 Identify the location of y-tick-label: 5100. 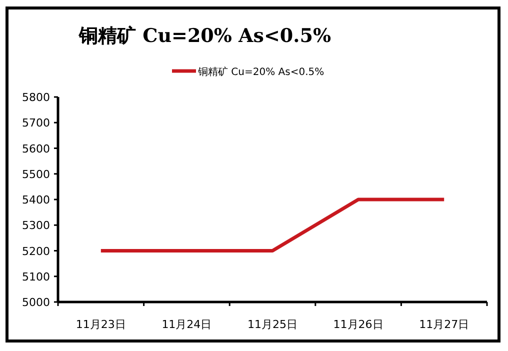
(36, 277).